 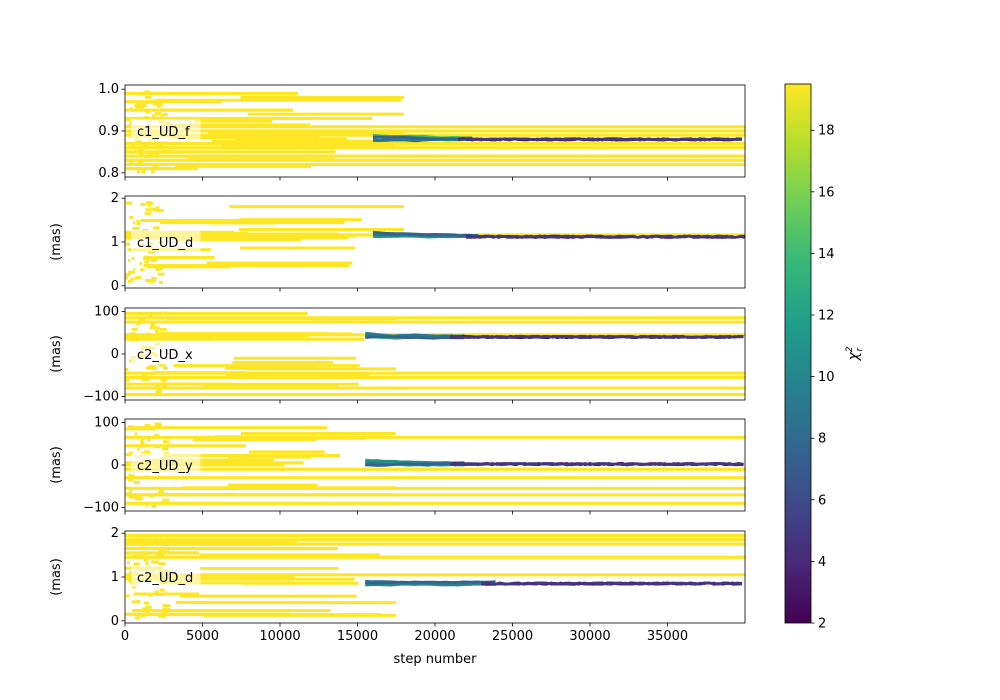 What do you see at coordinates (106, 311) in the screenshot?
I see `y-tick-label: 100` at bounding box center [106, 311].